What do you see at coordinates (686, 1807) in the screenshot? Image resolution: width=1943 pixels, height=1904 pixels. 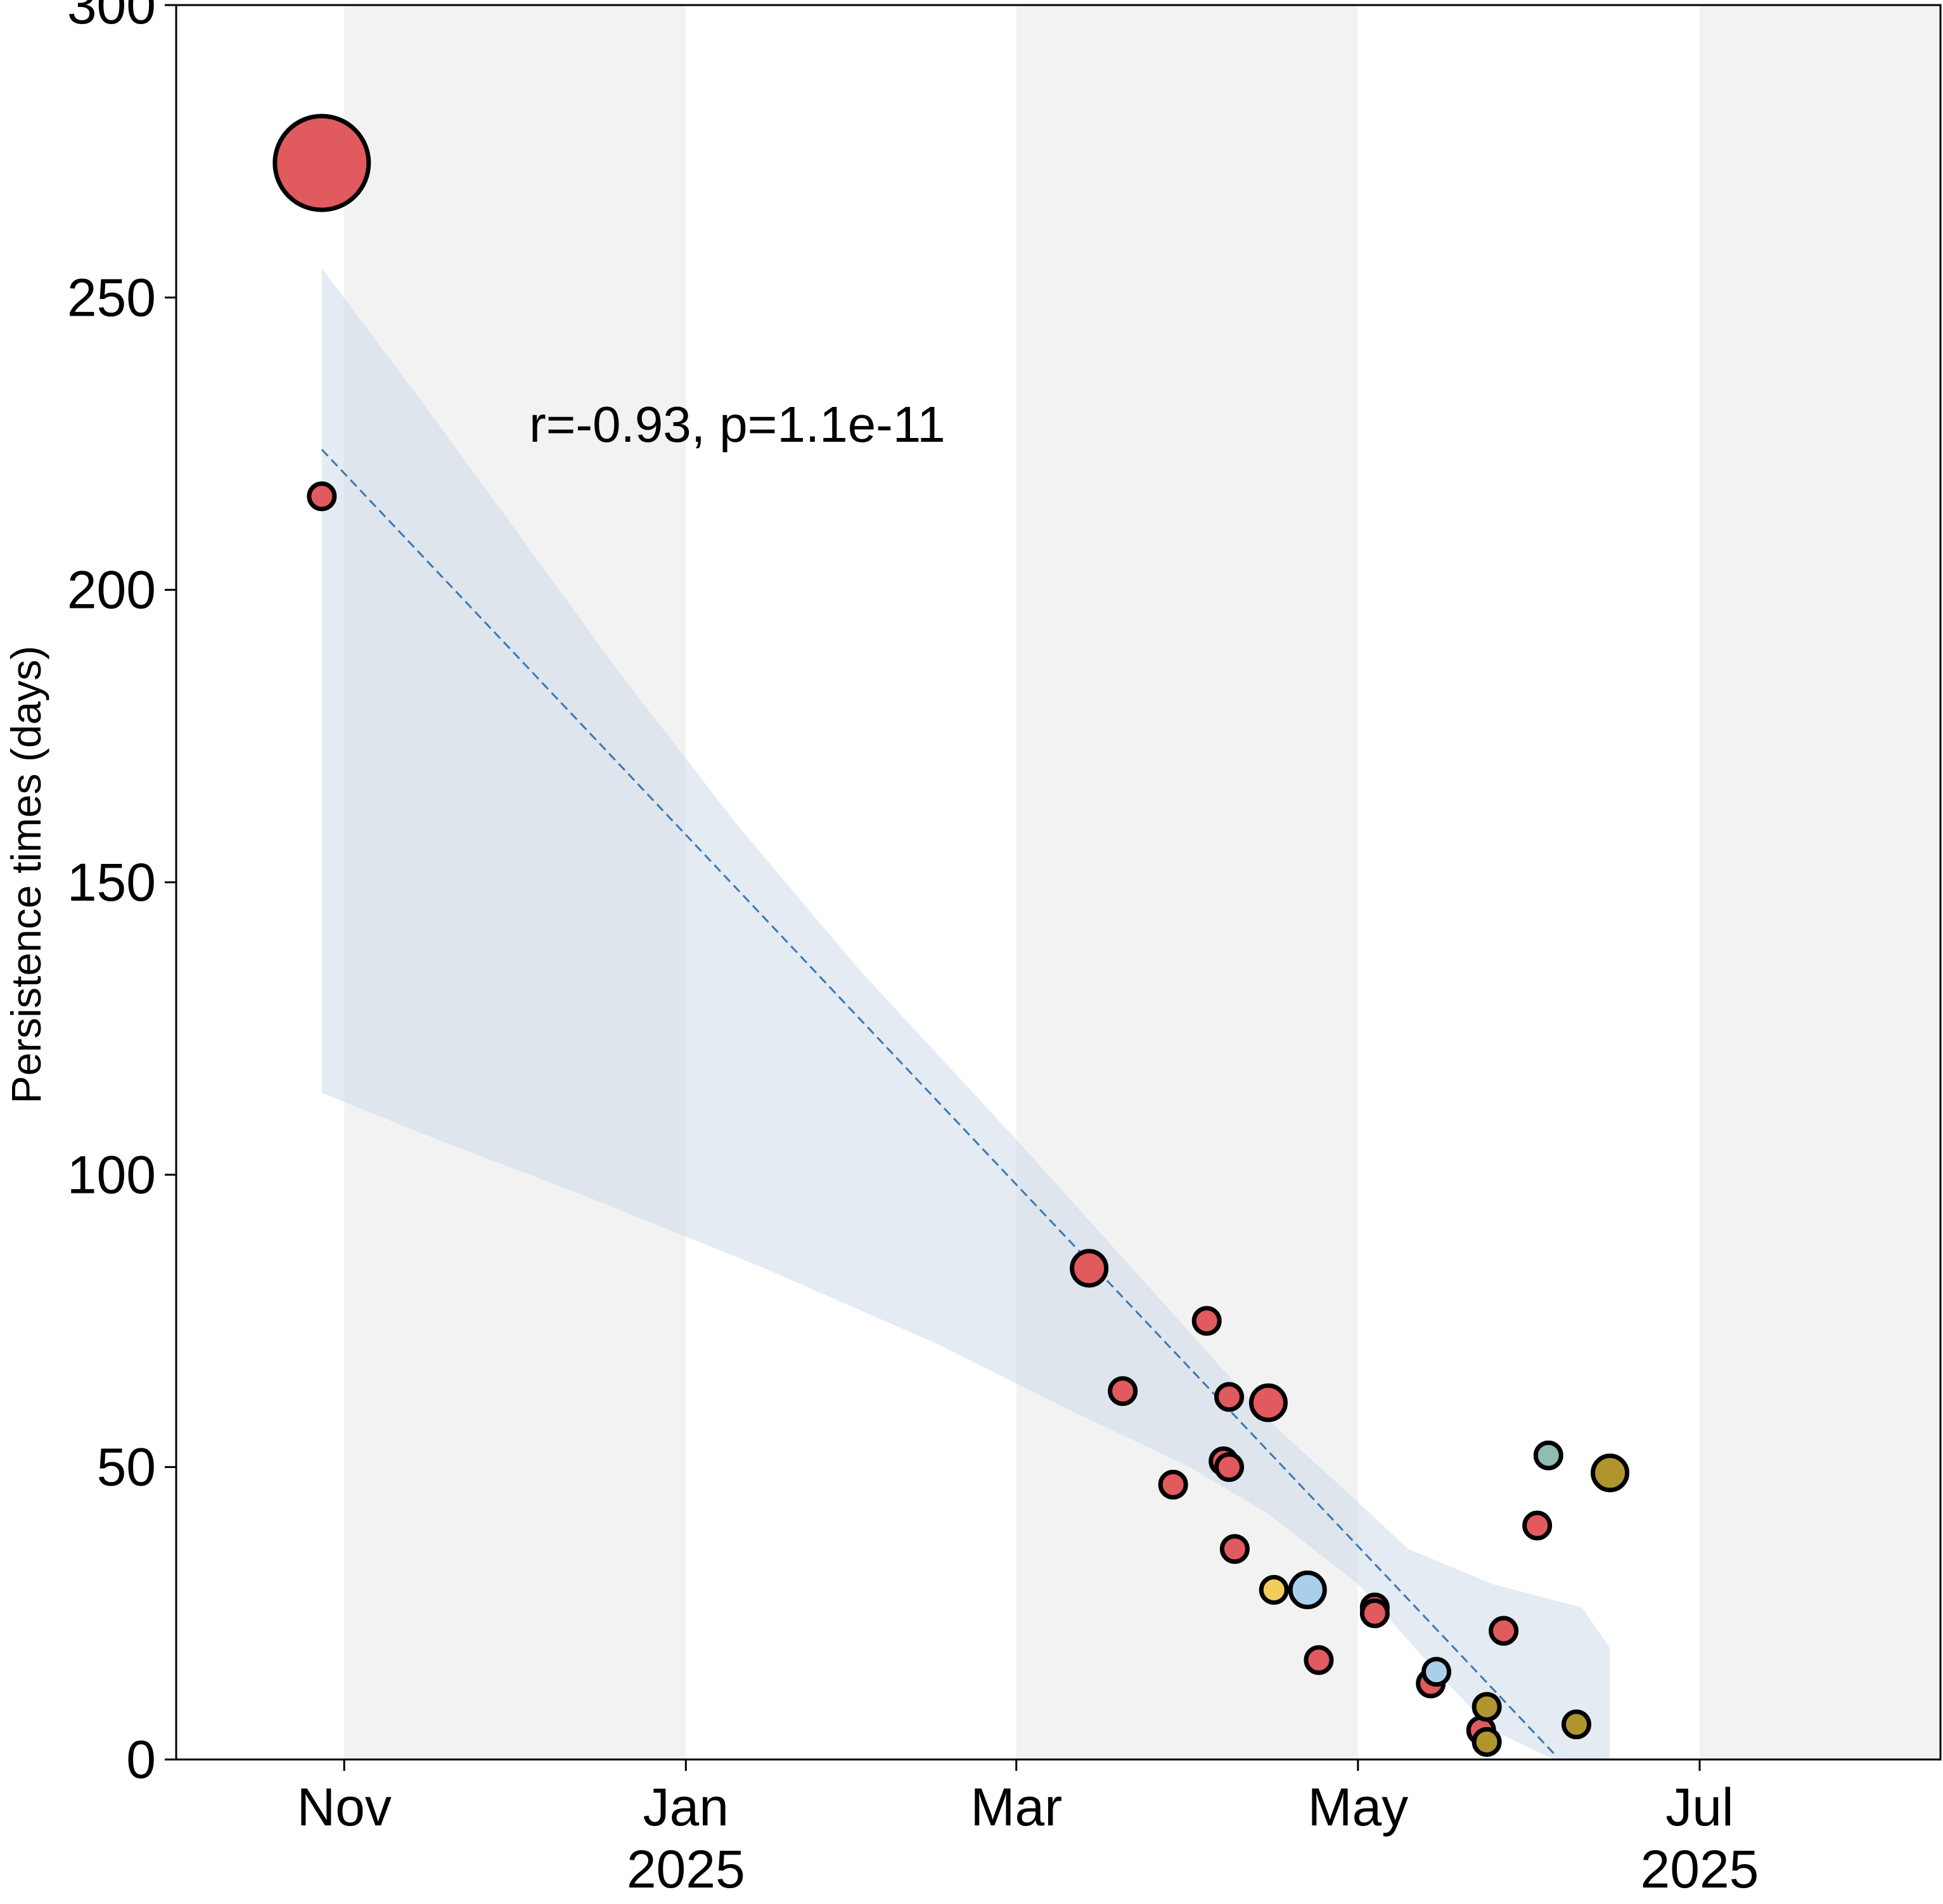 I see `x-tick-label: Jan` at bounding box center [686, 1807].